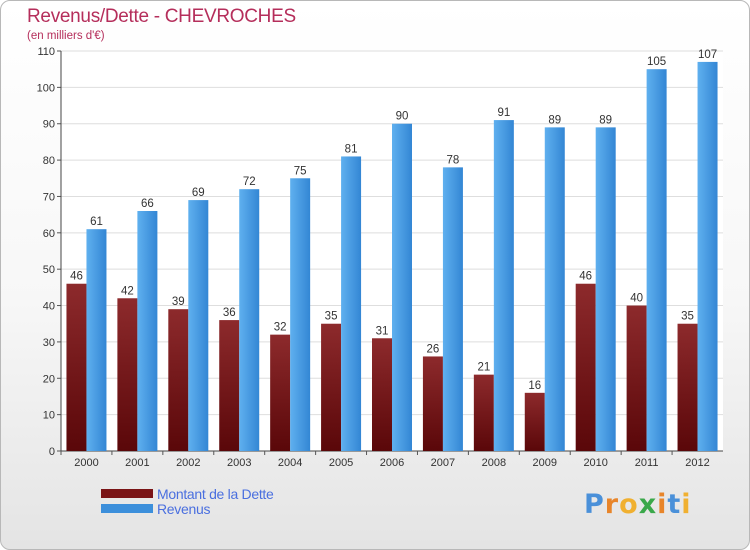  What do you see at coordinates (249, 182) in the screenshot?
I see `data-label-revenus: 72` at bounding box center [249, 182].